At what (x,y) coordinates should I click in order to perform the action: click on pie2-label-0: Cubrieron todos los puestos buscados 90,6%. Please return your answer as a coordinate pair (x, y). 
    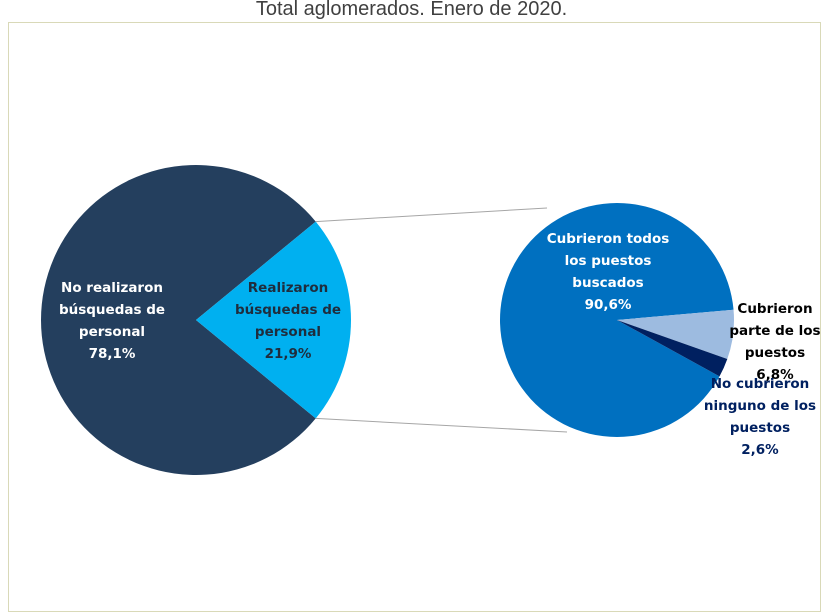
    Looking at the image, I should click on (608, 272).